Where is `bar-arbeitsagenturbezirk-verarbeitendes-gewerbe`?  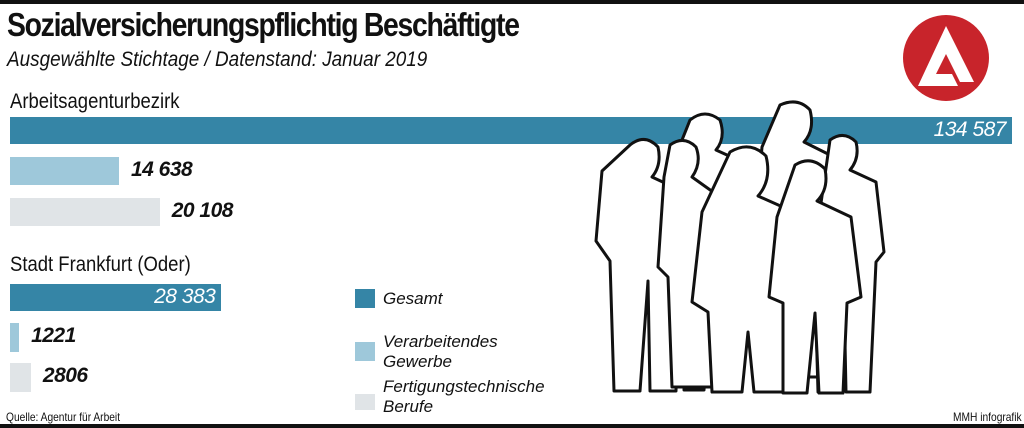
bar-arbeitsagenturbezirk-verarbeitendes-gewerbe is located at coordinates (64, 171).